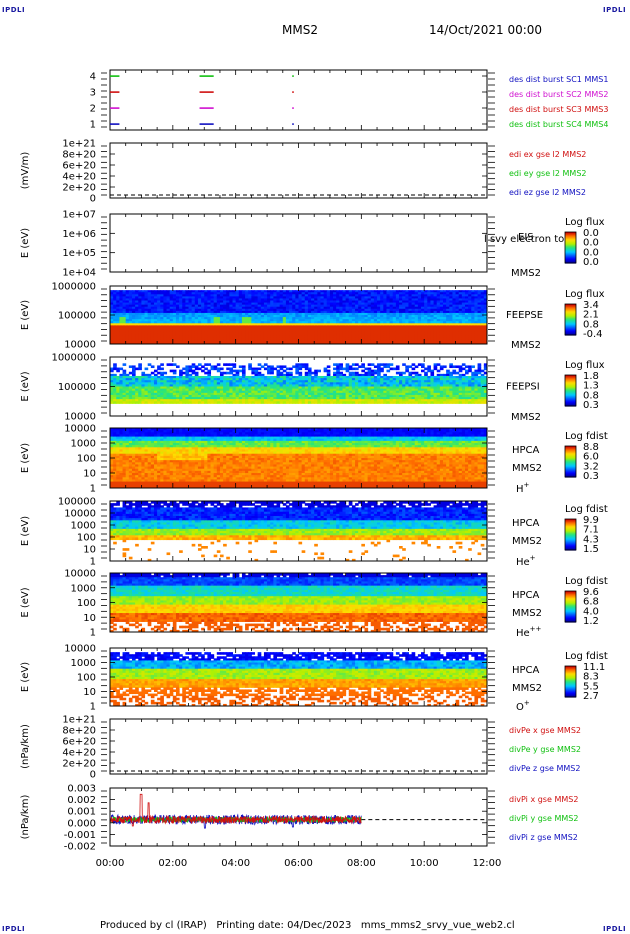 Image resolution: width=630 pixels, height=934 pixels. I want to click on colorbar-segment, so click(570, 258).